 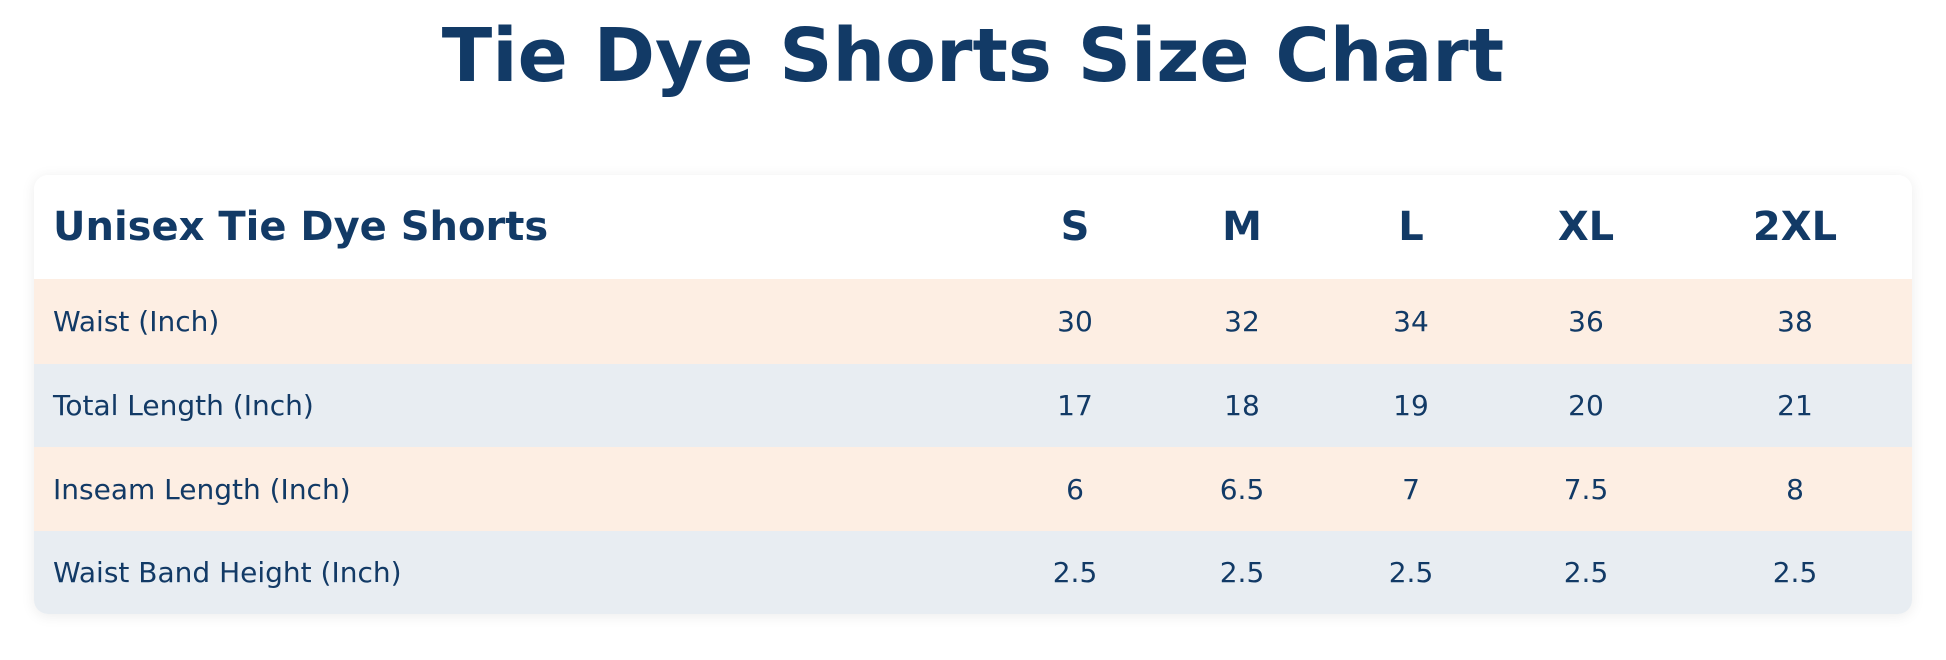 I want to click on row-value: 32, so click(x=1242, y=321).